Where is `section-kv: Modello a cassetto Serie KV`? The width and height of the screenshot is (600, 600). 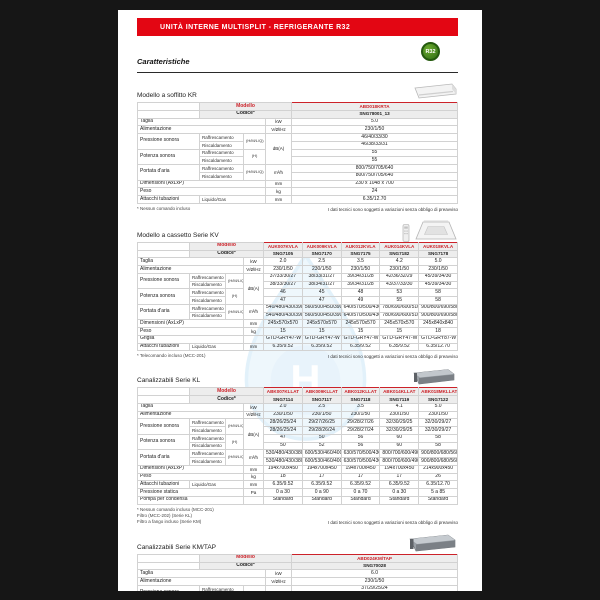
section-kv: Modello a cassetto Serie KV is located at coordinates (297, 289).